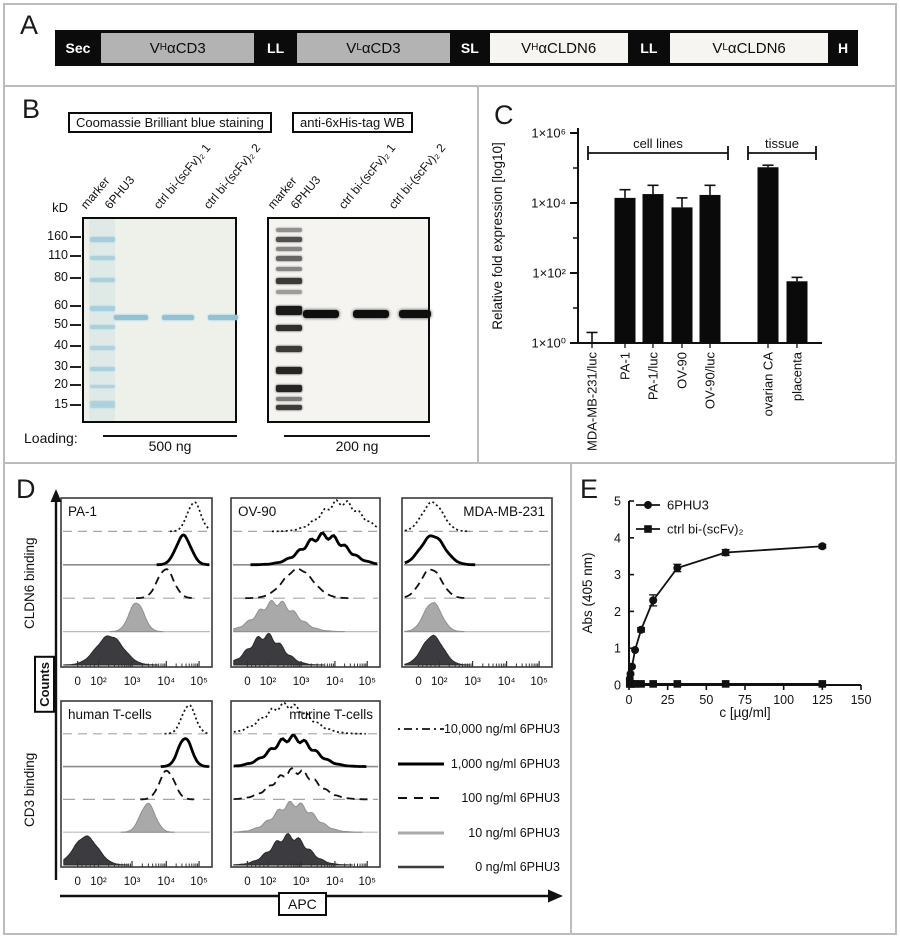 The width and height of the screenshot is (900, 938). Describe the element at coordinates (510, 798) in the screenshot. I see `legend-label-c100: 100 ng/ml 6PHU3` at that location.